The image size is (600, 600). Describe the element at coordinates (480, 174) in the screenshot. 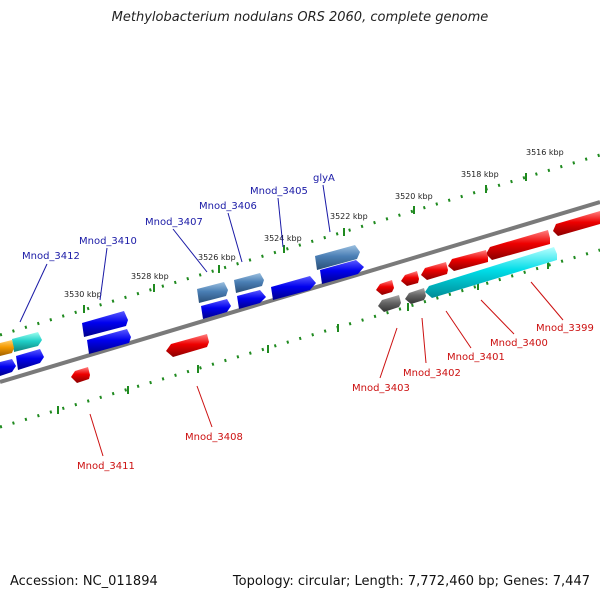

I see `scale-label: 3518 kbp` at that location.